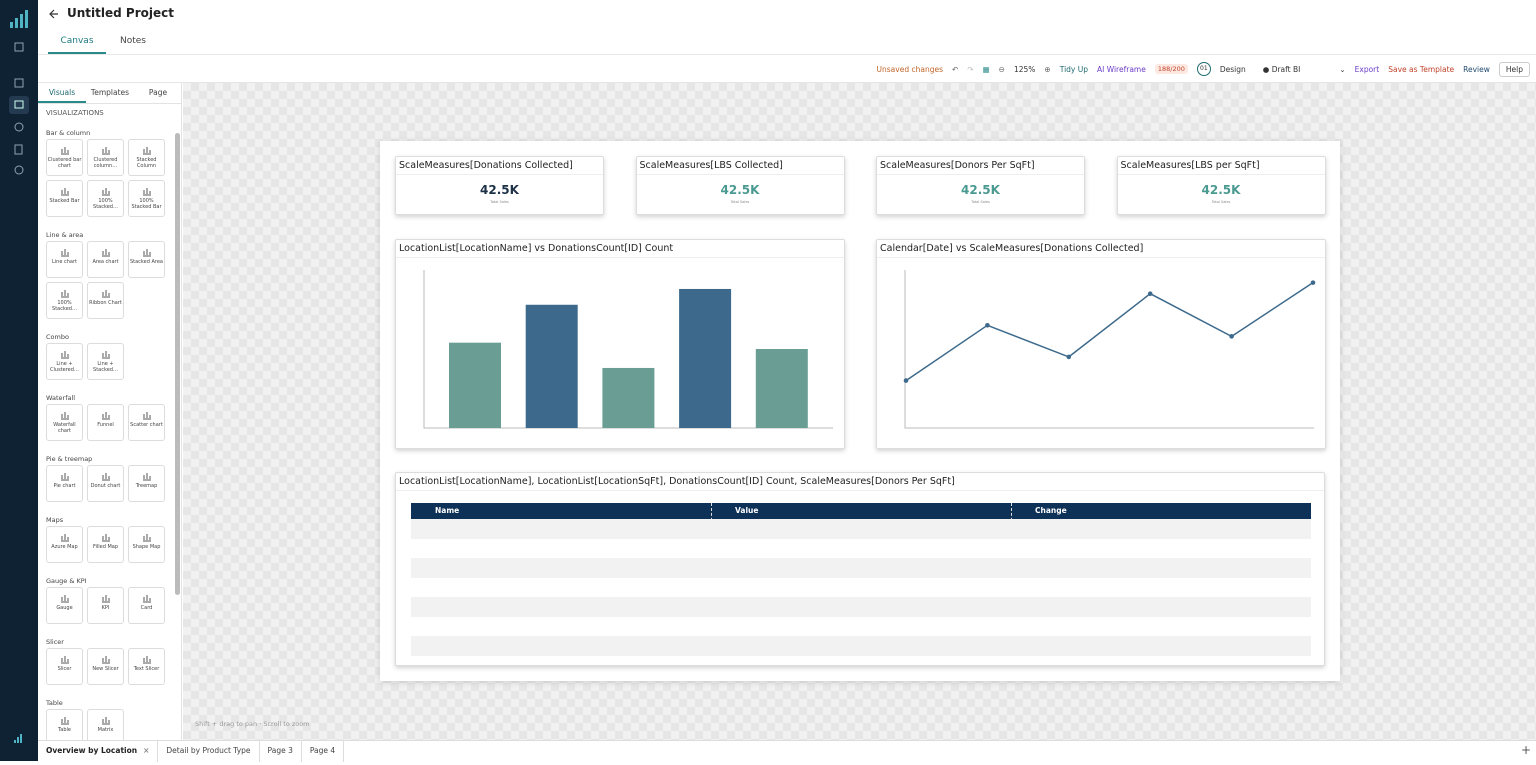 This screenshot has height=765, width=1536. I want to click on add-page: +, so click(1526, 750).